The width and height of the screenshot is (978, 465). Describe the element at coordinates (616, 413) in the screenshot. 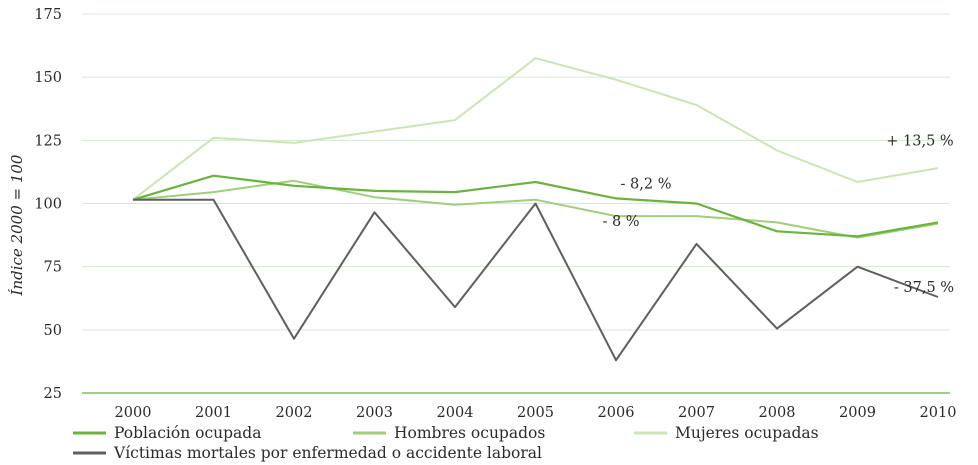

I see `x-tick-label-2006: 2006` at that location.